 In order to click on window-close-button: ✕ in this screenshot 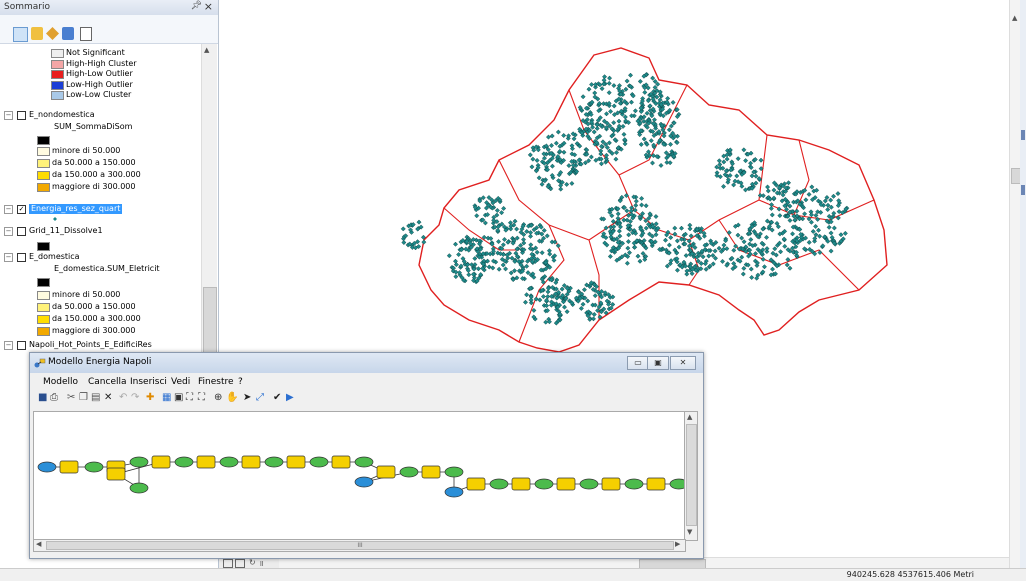, I will do `click(683, 363)`.